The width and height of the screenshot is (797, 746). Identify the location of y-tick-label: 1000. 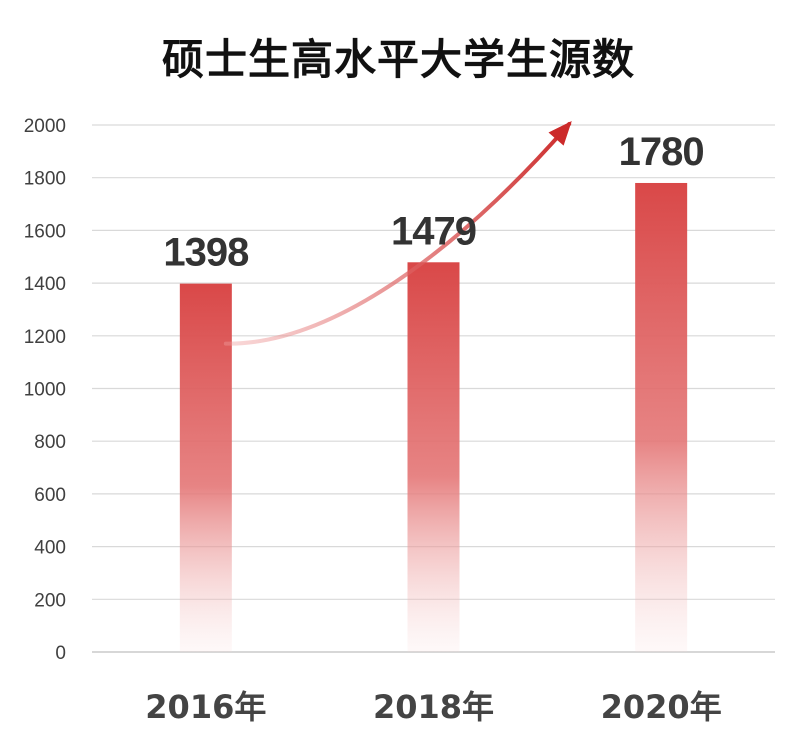
(45, 390).